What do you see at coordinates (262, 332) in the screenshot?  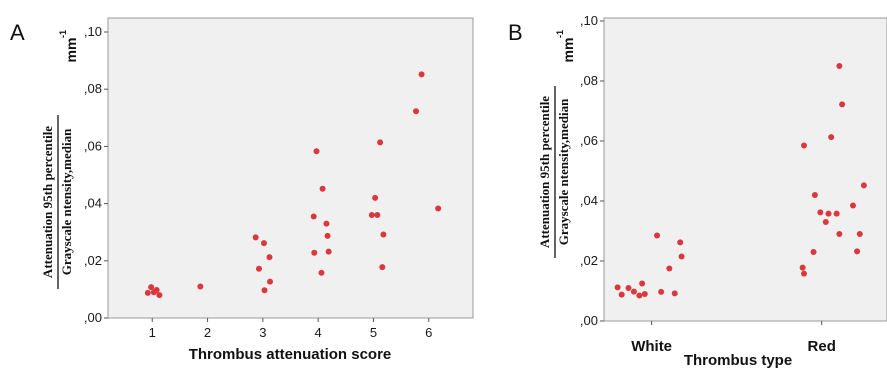 I see `panel-a-x-tick-label: 3` at bounding box center [262, 332].